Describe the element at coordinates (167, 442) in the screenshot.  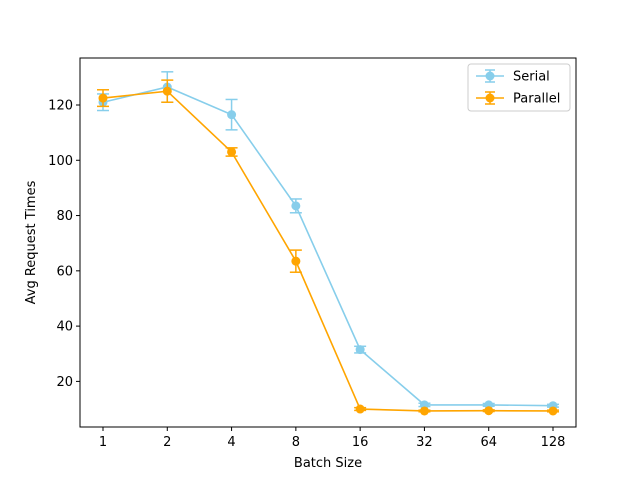
I see `x-tick-label: 2` at that location.